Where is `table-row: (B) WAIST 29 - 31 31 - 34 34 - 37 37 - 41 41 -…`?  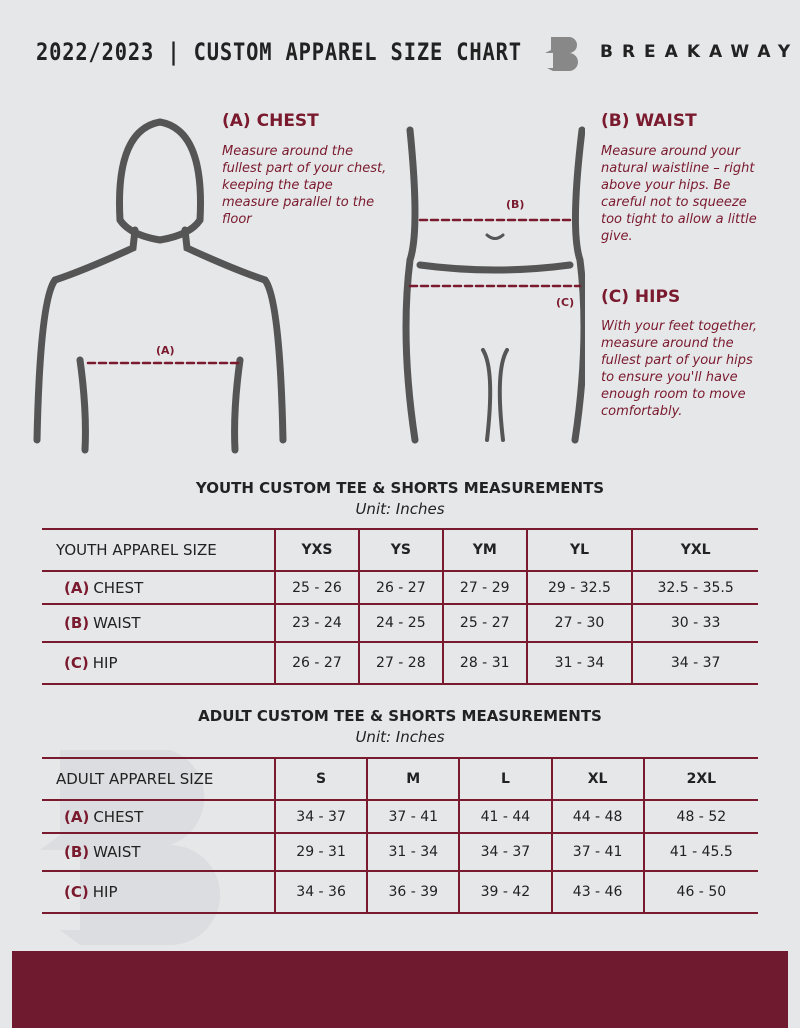
table-row: (B) WAIST 29 - 31 31 - 34 34 - 37 37 - 41 41 -… is located at coordinates (400, 852).